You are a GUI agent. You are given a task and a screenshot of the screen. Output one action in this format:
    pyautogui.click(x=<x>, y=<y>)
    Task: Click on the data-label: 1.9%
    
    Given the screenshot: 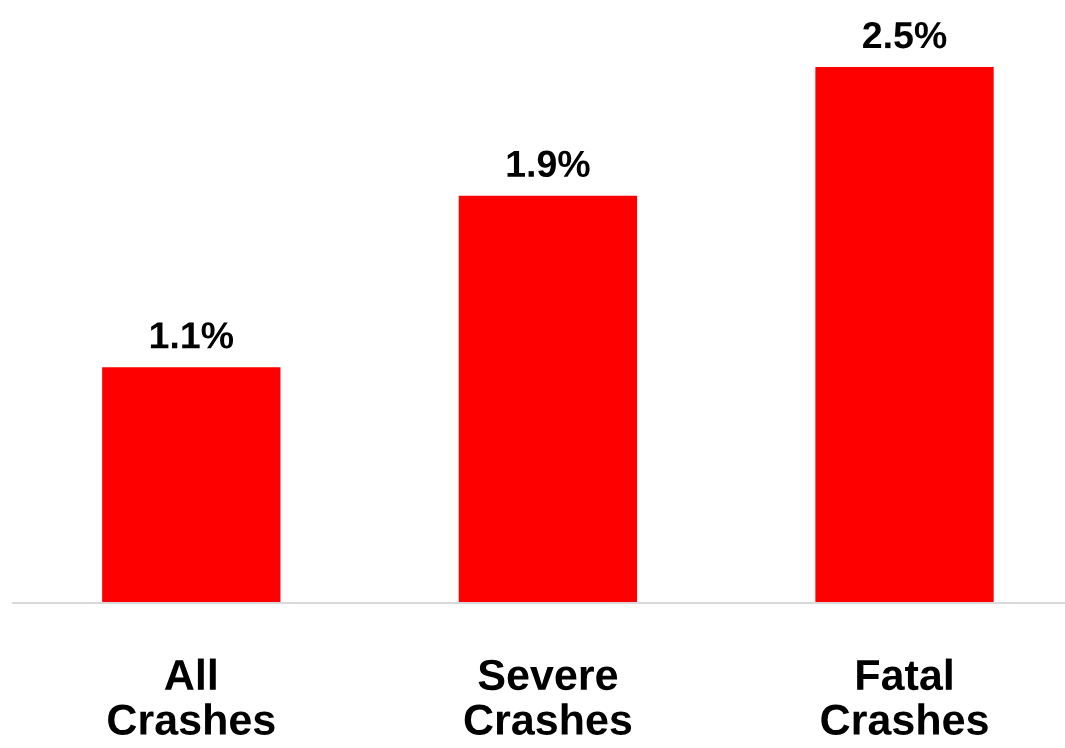 What is the action you would take?
    pyautogui.click(x=548, y=164)
    